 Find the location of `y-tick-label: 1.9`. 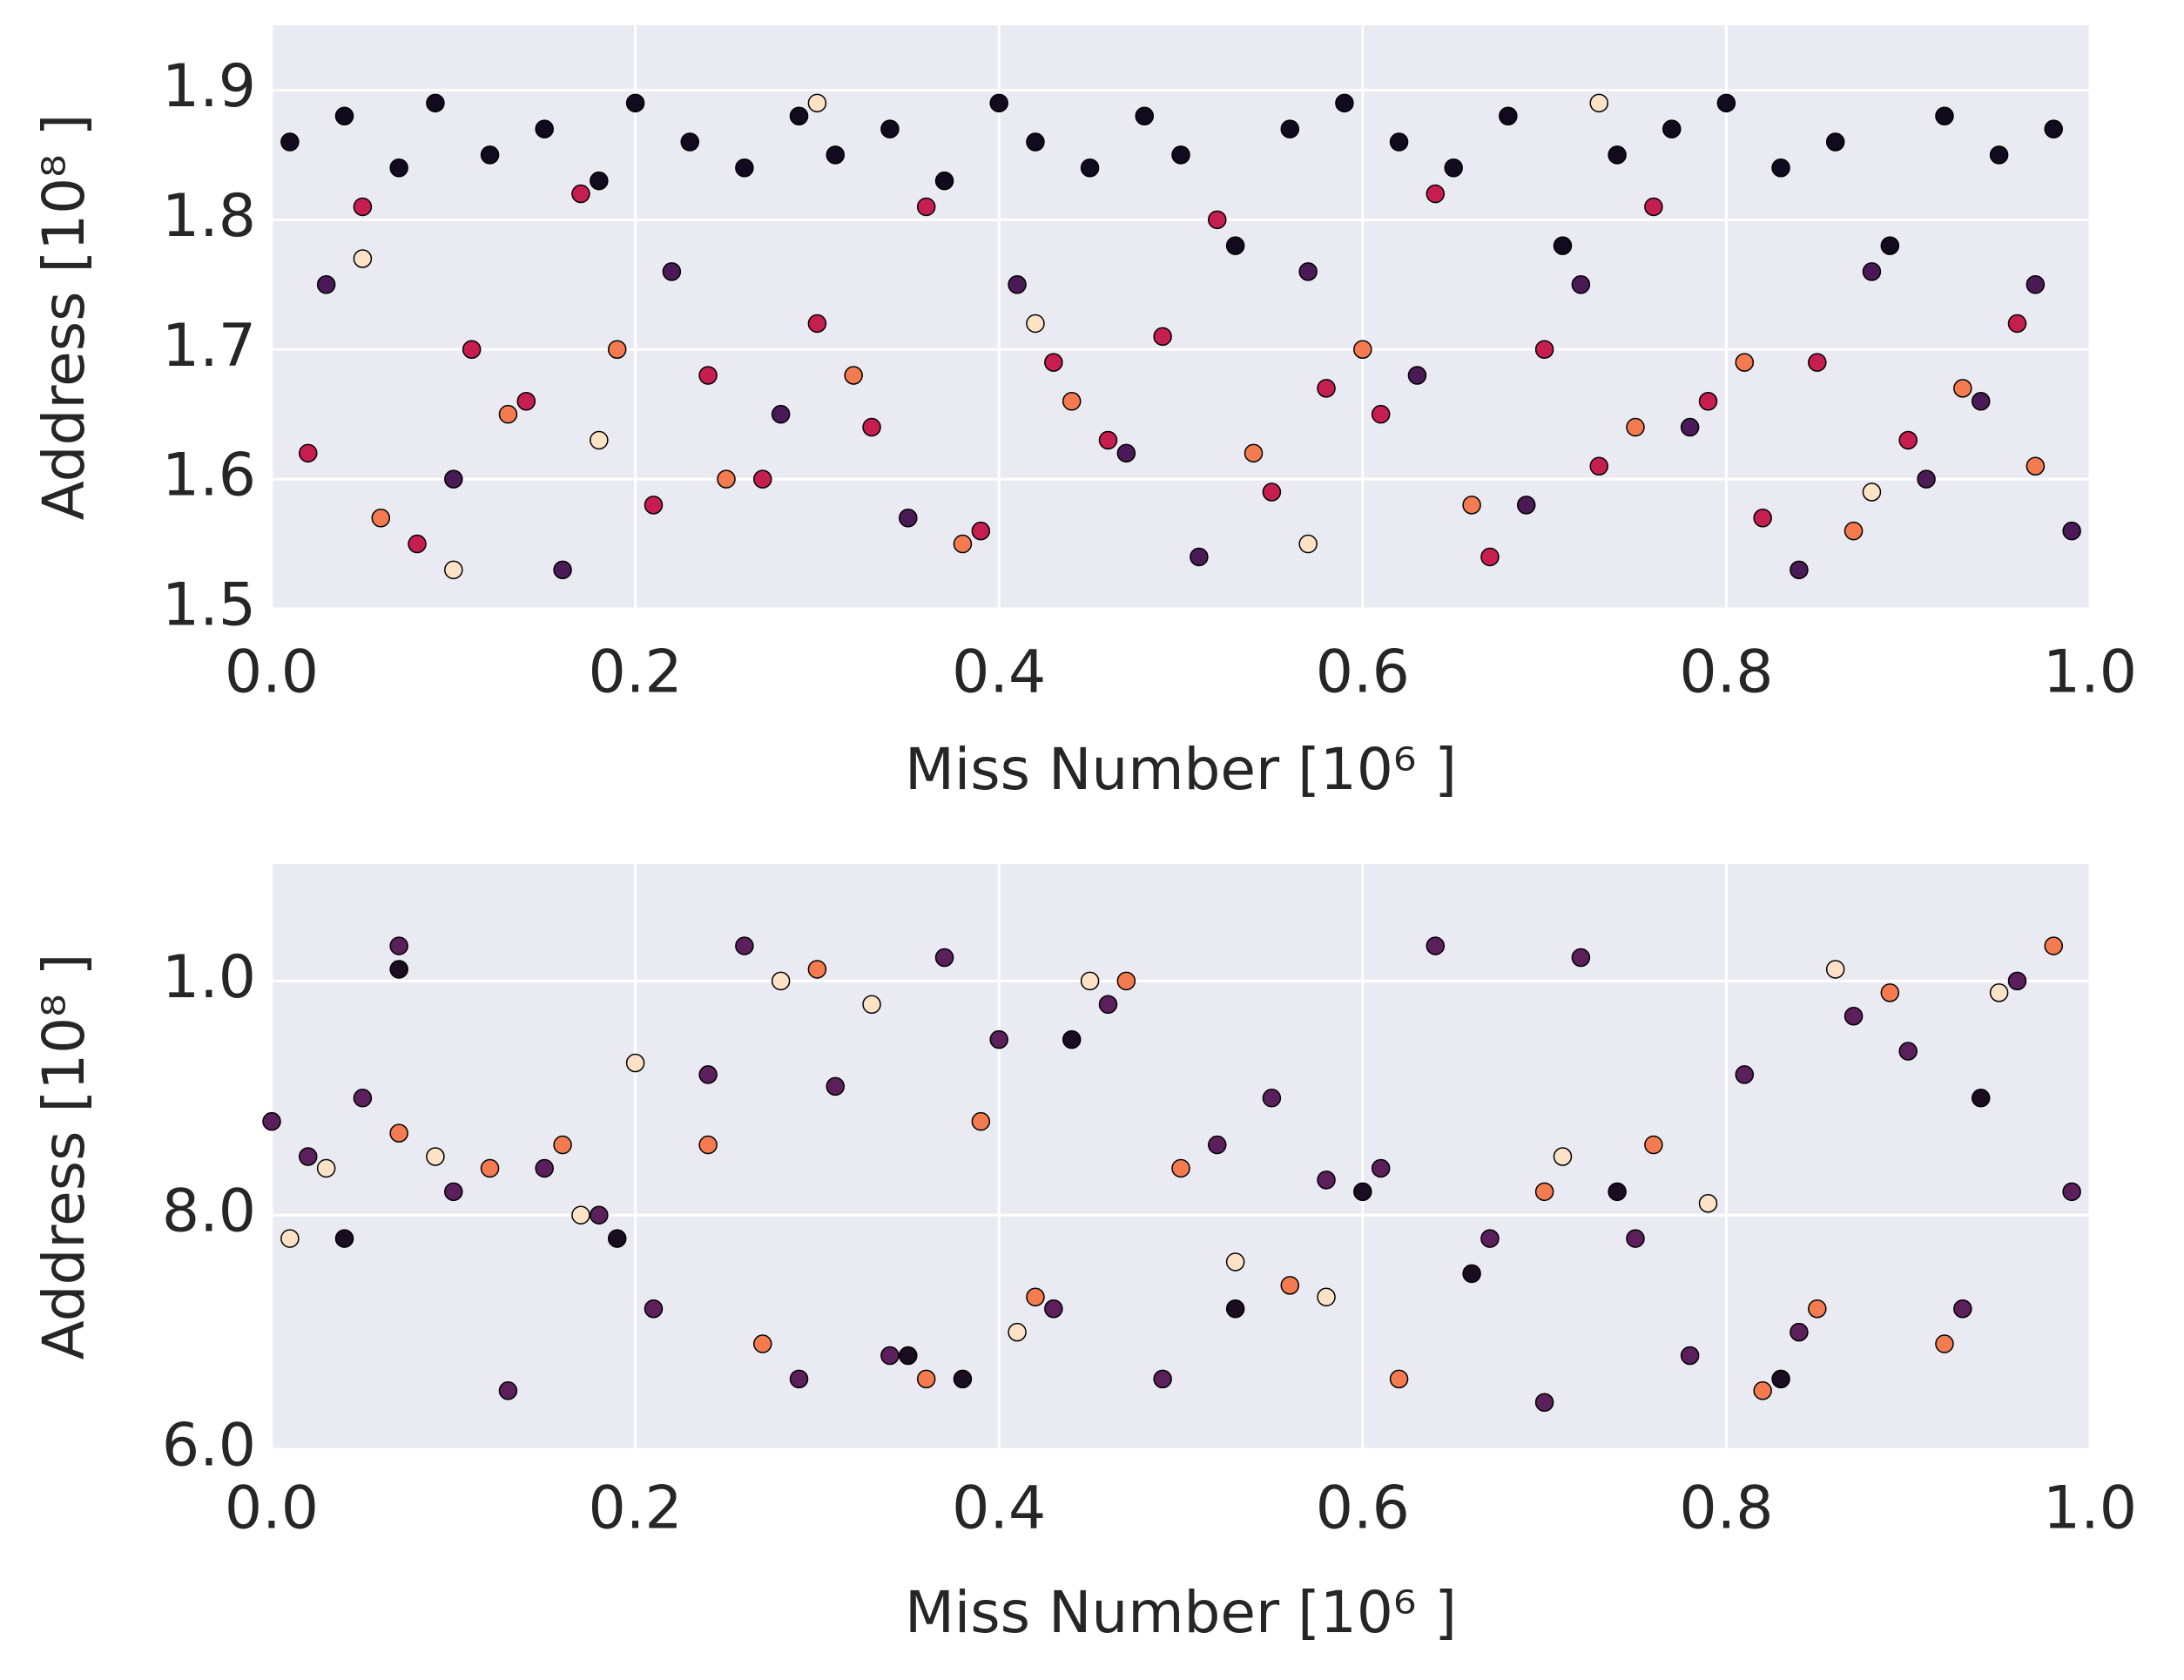

y-tick-label: 1.9 is located at coordinates (209, 86).